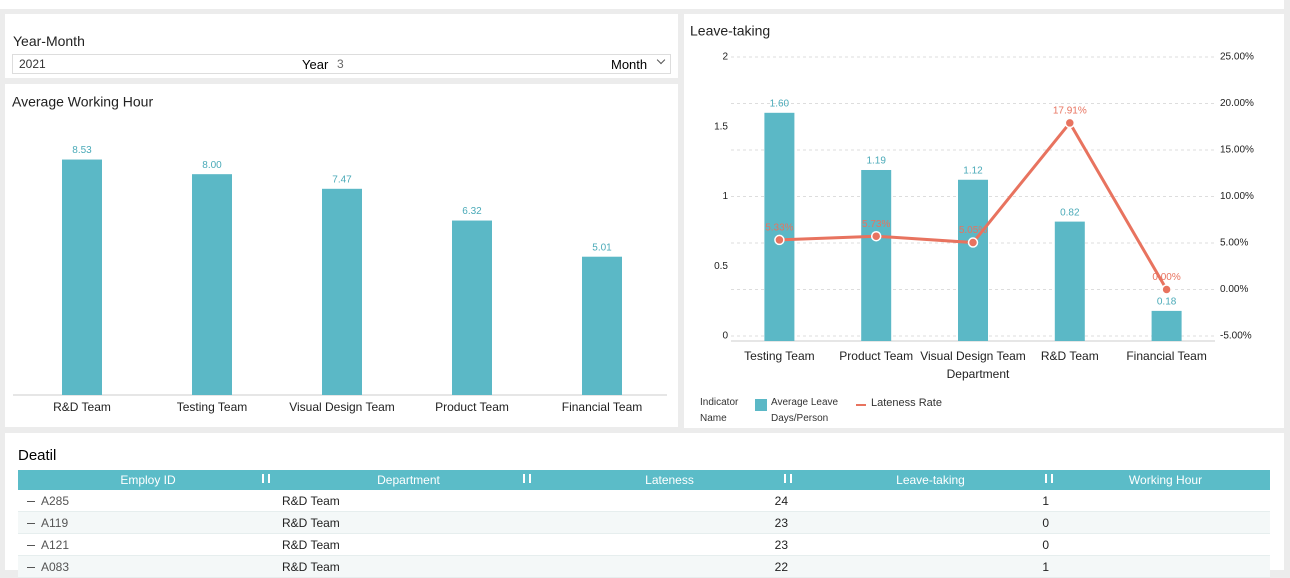  I want to click on column-header: Department, so click(408, 480).